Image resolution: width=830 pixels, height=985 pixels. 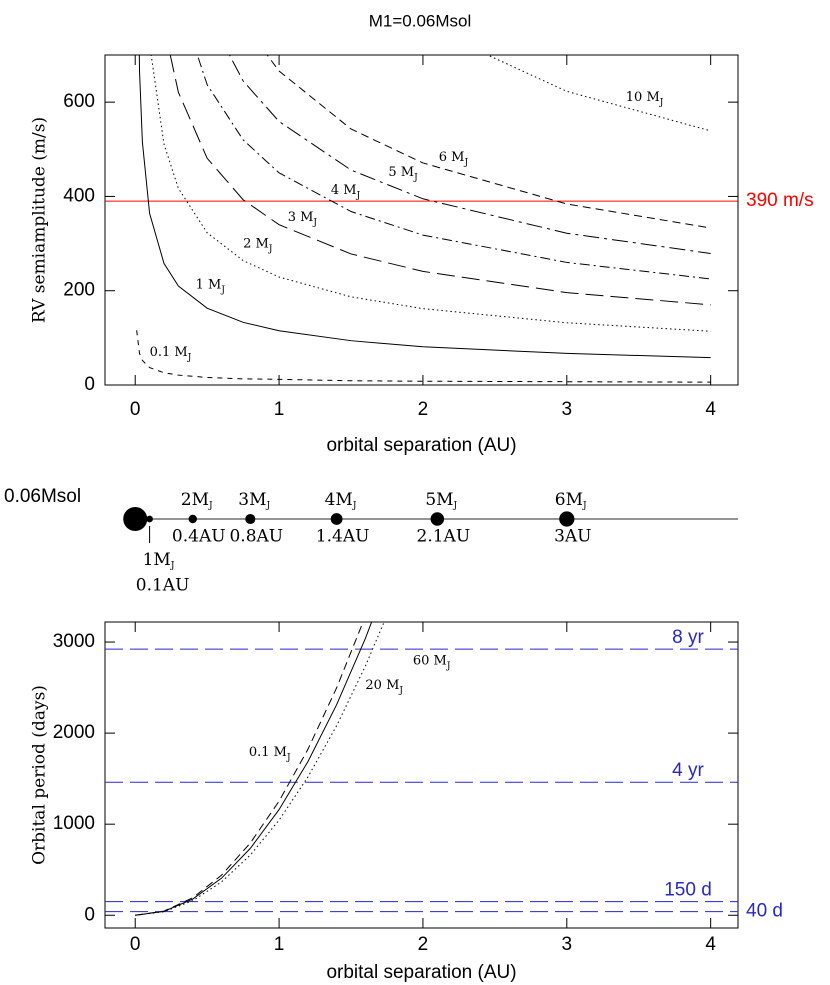 I want to click on planet-mass-label: 3MJ, so click(x=254, y=500).